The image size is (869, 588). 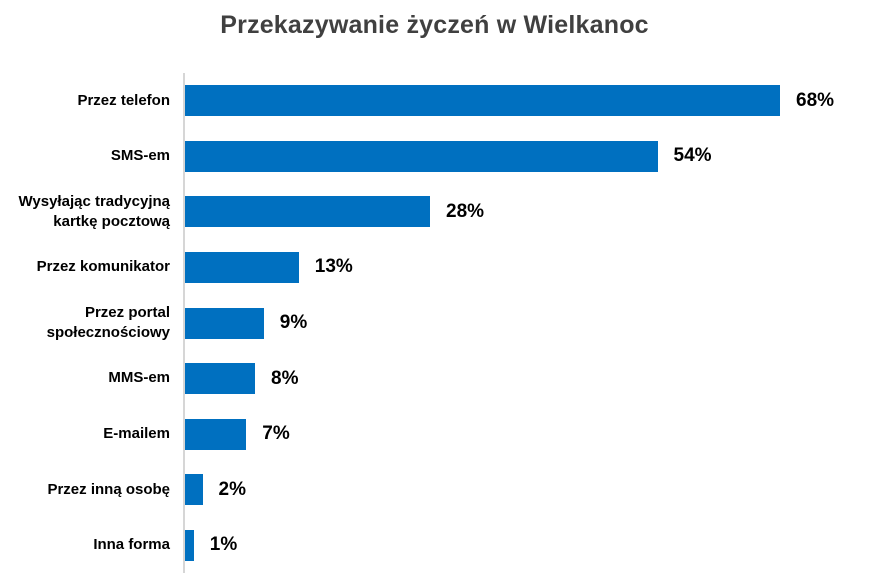 What do you see at coordinates (526, 545) in the screenshot?
I see `bar-area: 1%` at bounding box center [526, 545].